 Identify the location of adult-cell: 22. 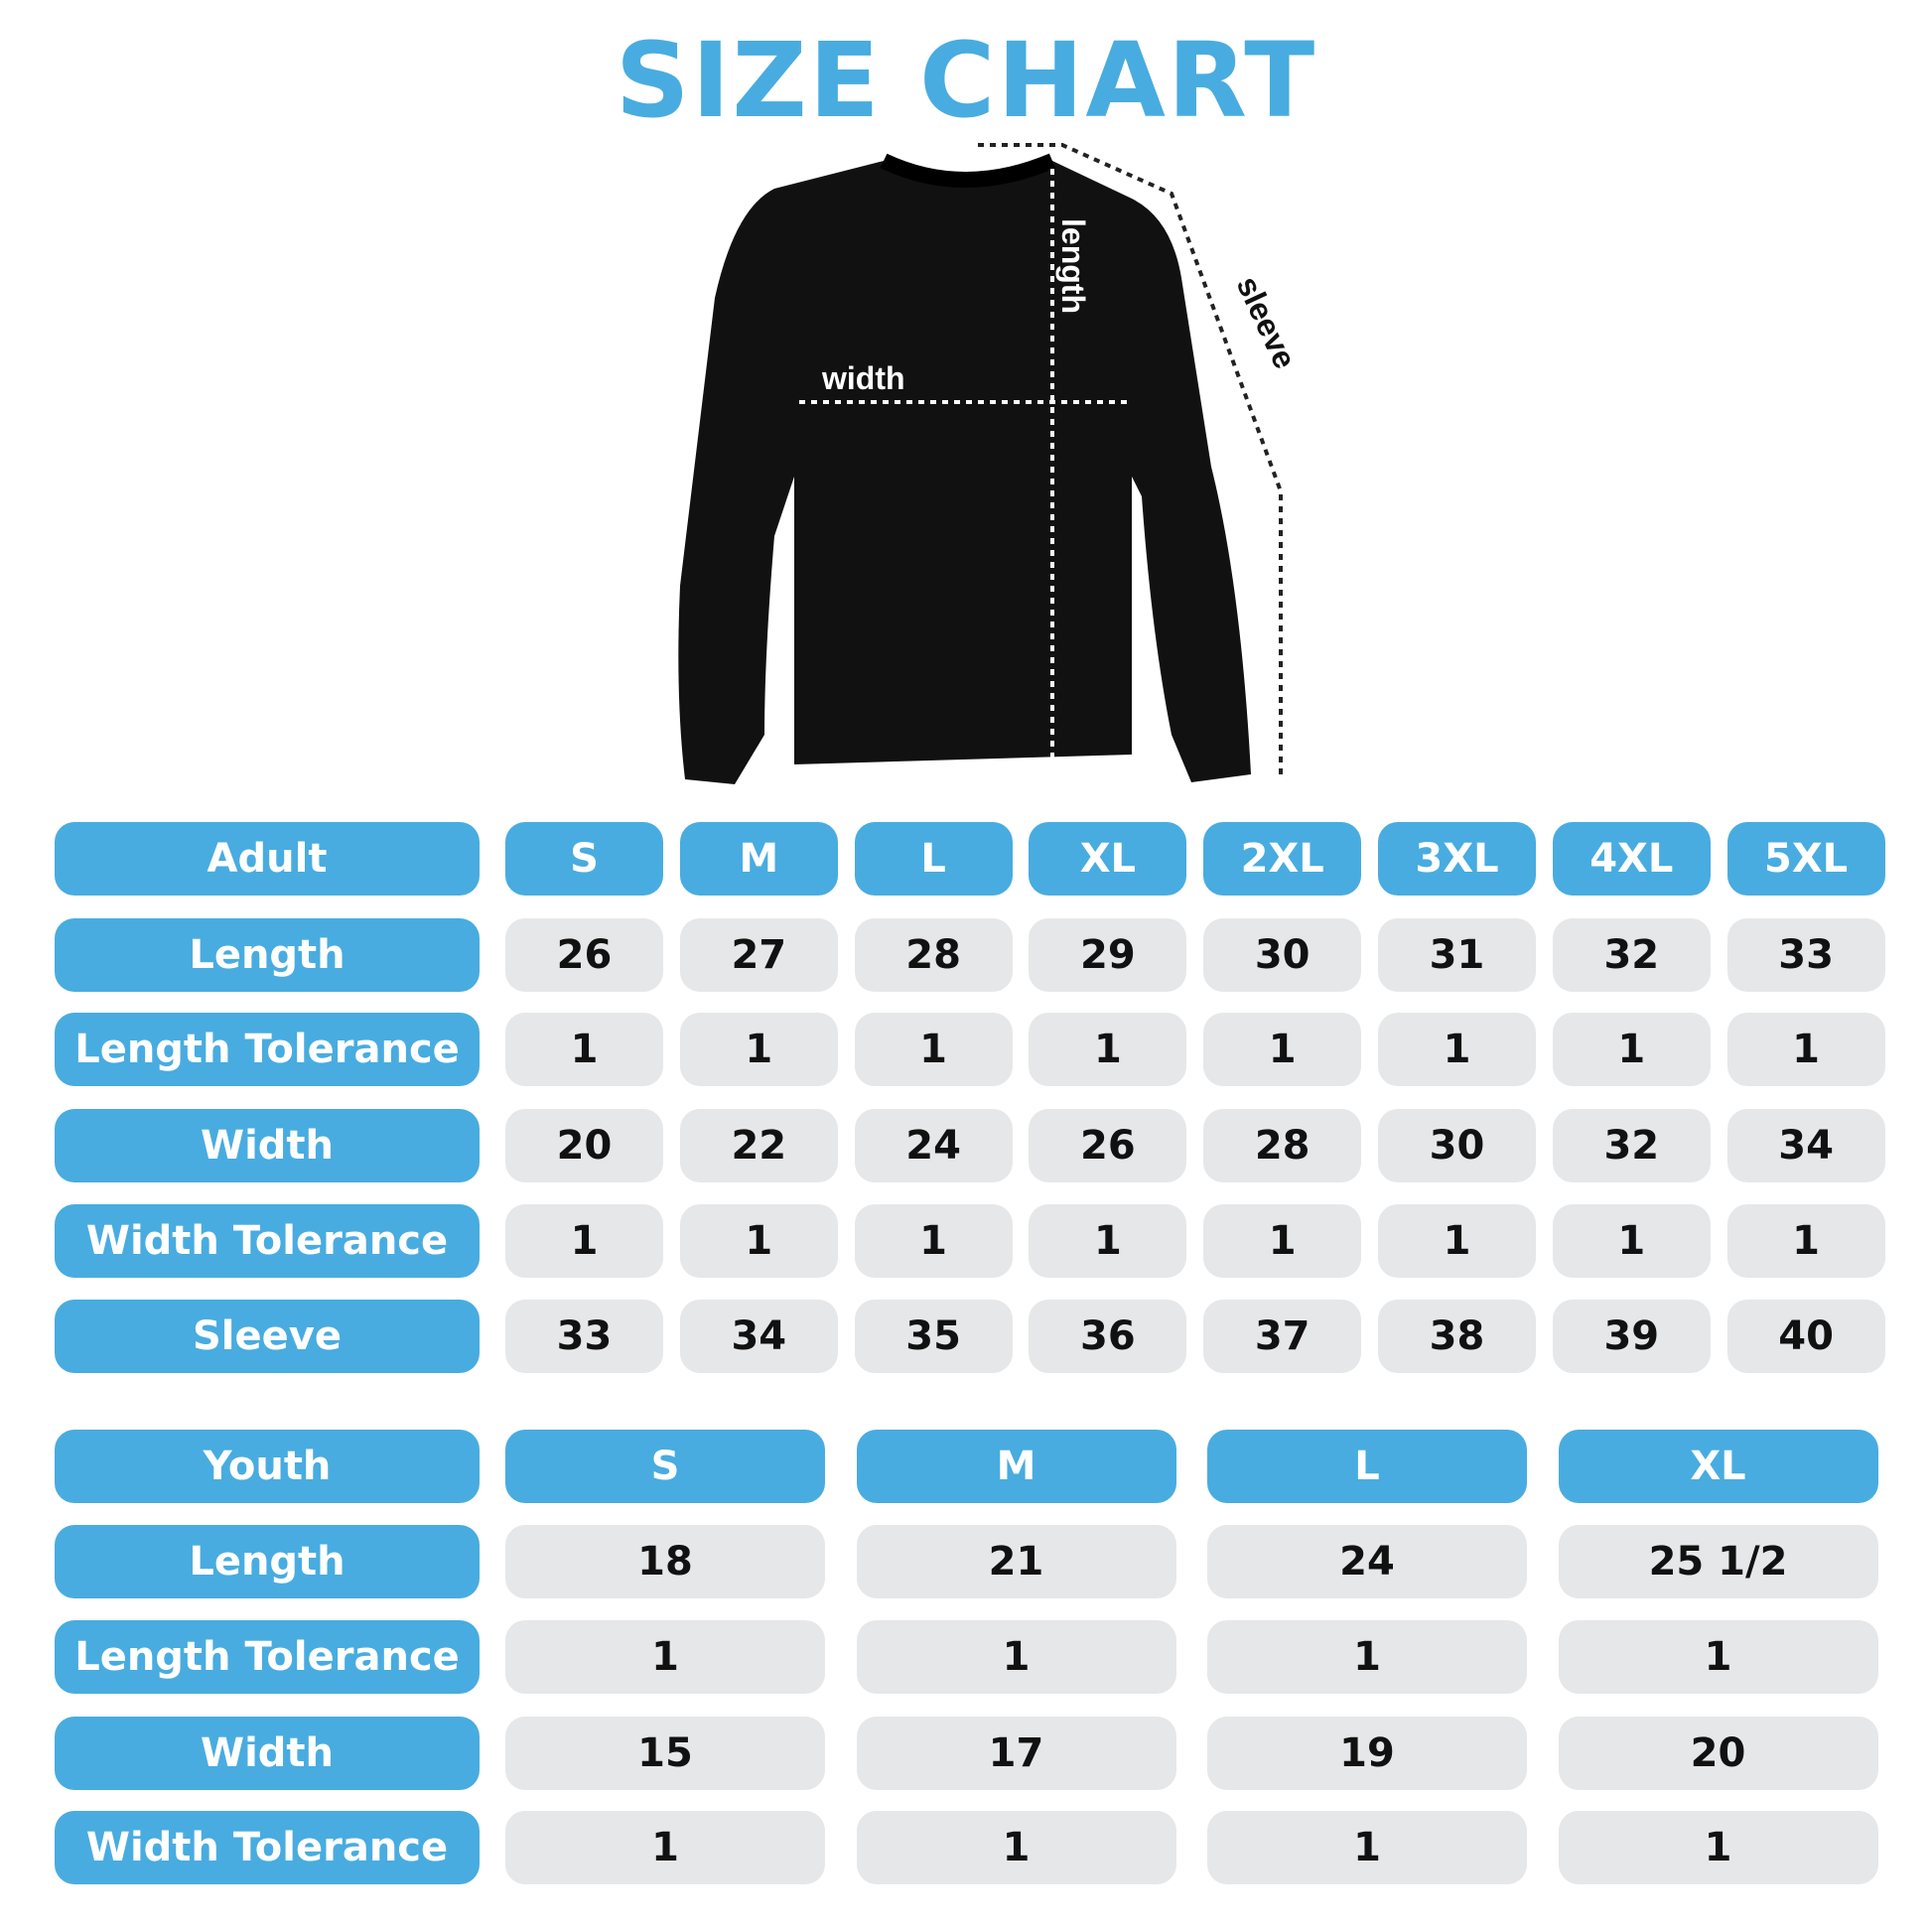
(759, 1146).